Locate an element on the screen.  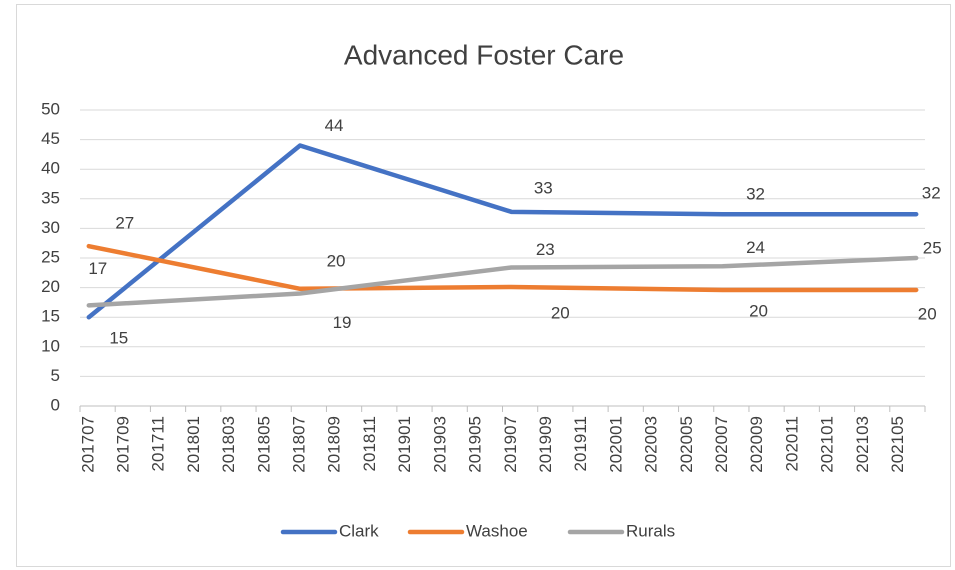
chart-title: Advanced Foster Care is located at coordinates (484, 54).